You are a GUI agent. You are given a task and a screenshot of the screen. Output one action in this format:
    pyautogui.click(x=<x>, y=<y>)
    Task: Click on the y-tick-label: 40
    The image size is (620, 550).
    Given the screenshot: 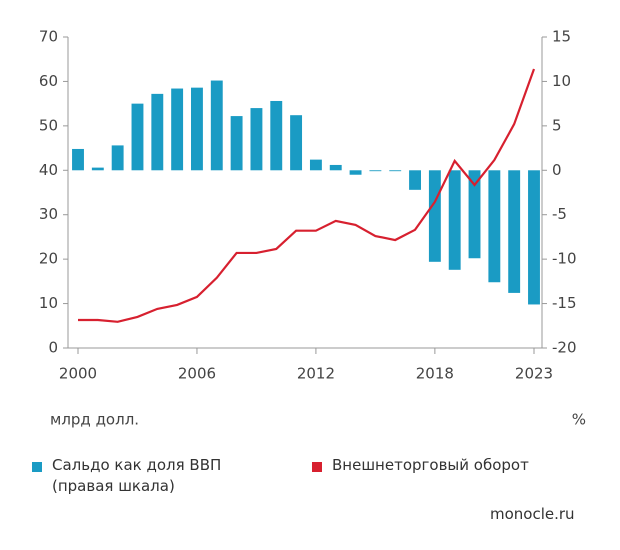 What is the action you would take?
    pyautogui.click(x=48, y=170)
    